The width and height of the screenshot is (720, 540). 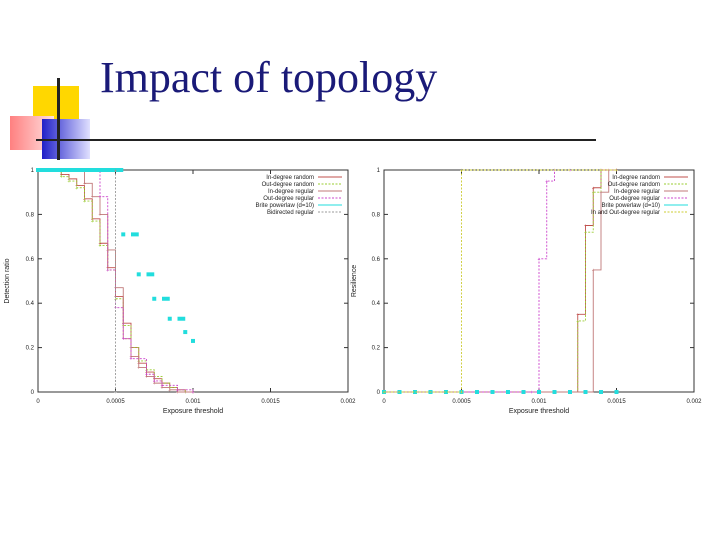 What do you see at coordinates (539, 402) in the screenshot?
I see `x-tick-label: 0.001` at bounding box center [539, 402].